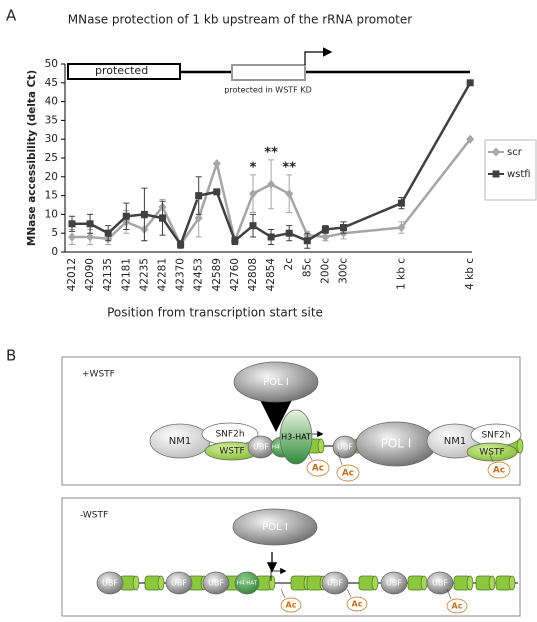 The height and width of the screenshot is (622, 537). What do you see at coordinates (470, 274) in the screenshot?
I see `x-tick-label: 4 kb c` at bounding box center [470, 274].